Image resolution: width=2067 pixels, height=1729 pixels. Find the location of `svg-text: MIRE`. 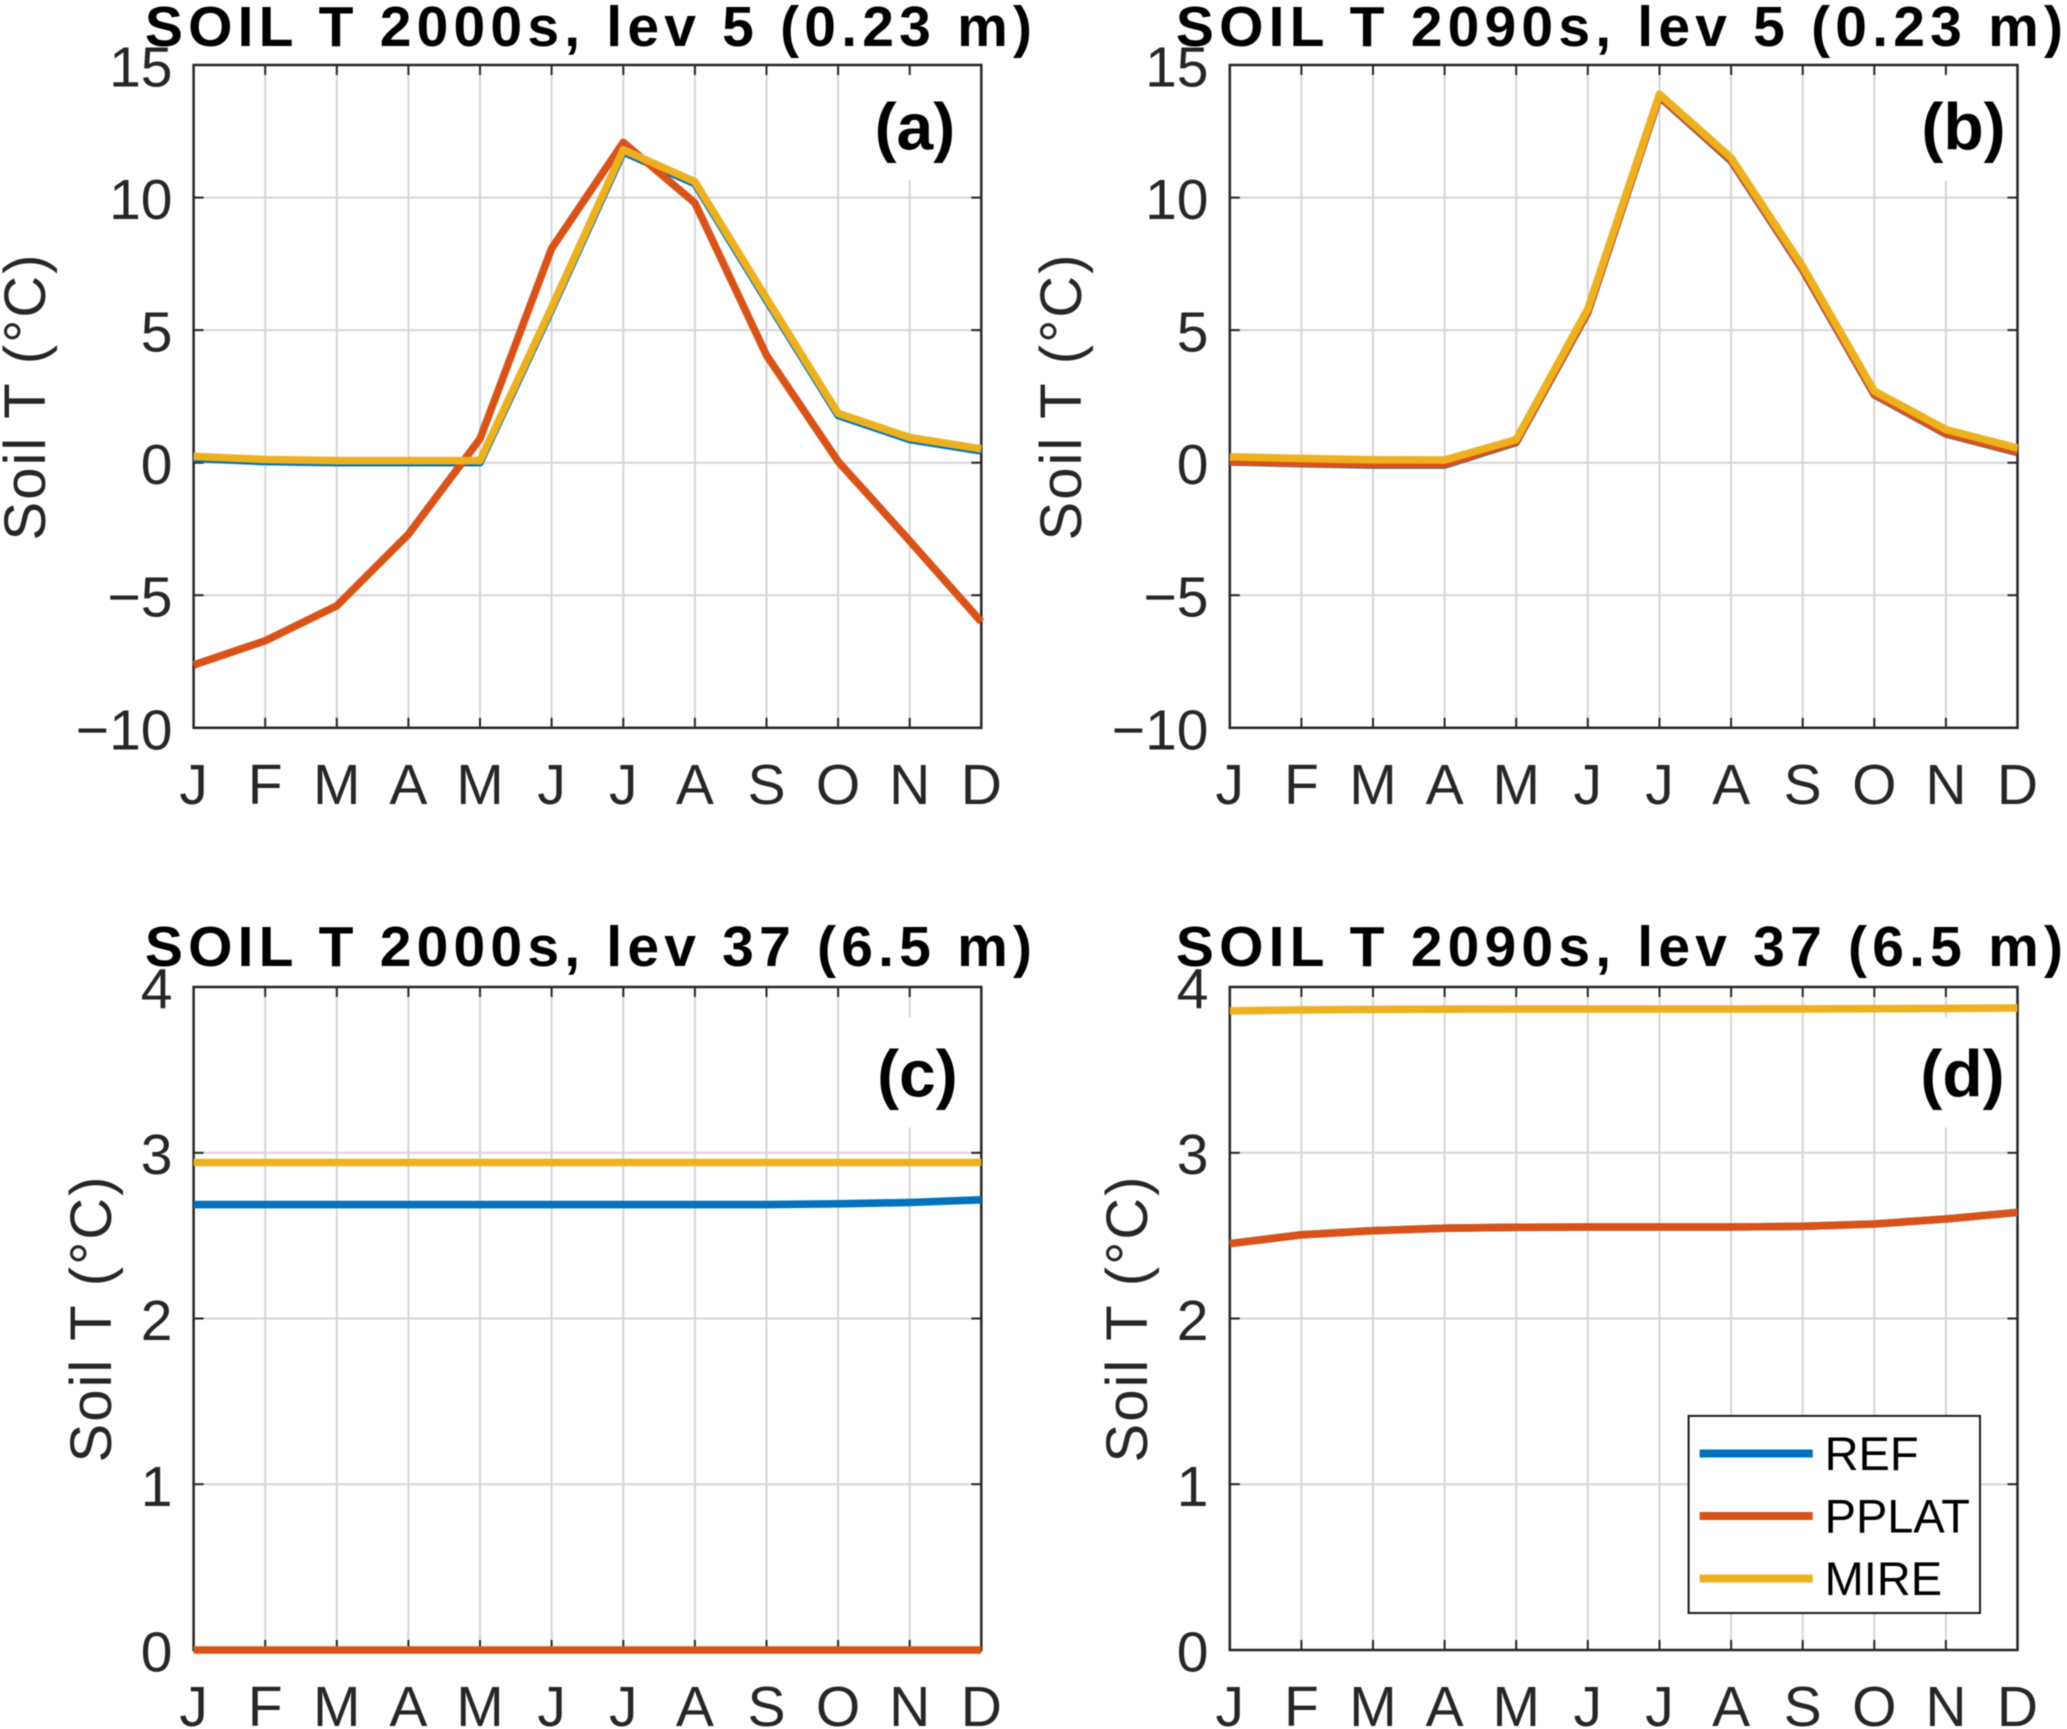

svg-text: MIRE is located at coordinates (1884, 1578).